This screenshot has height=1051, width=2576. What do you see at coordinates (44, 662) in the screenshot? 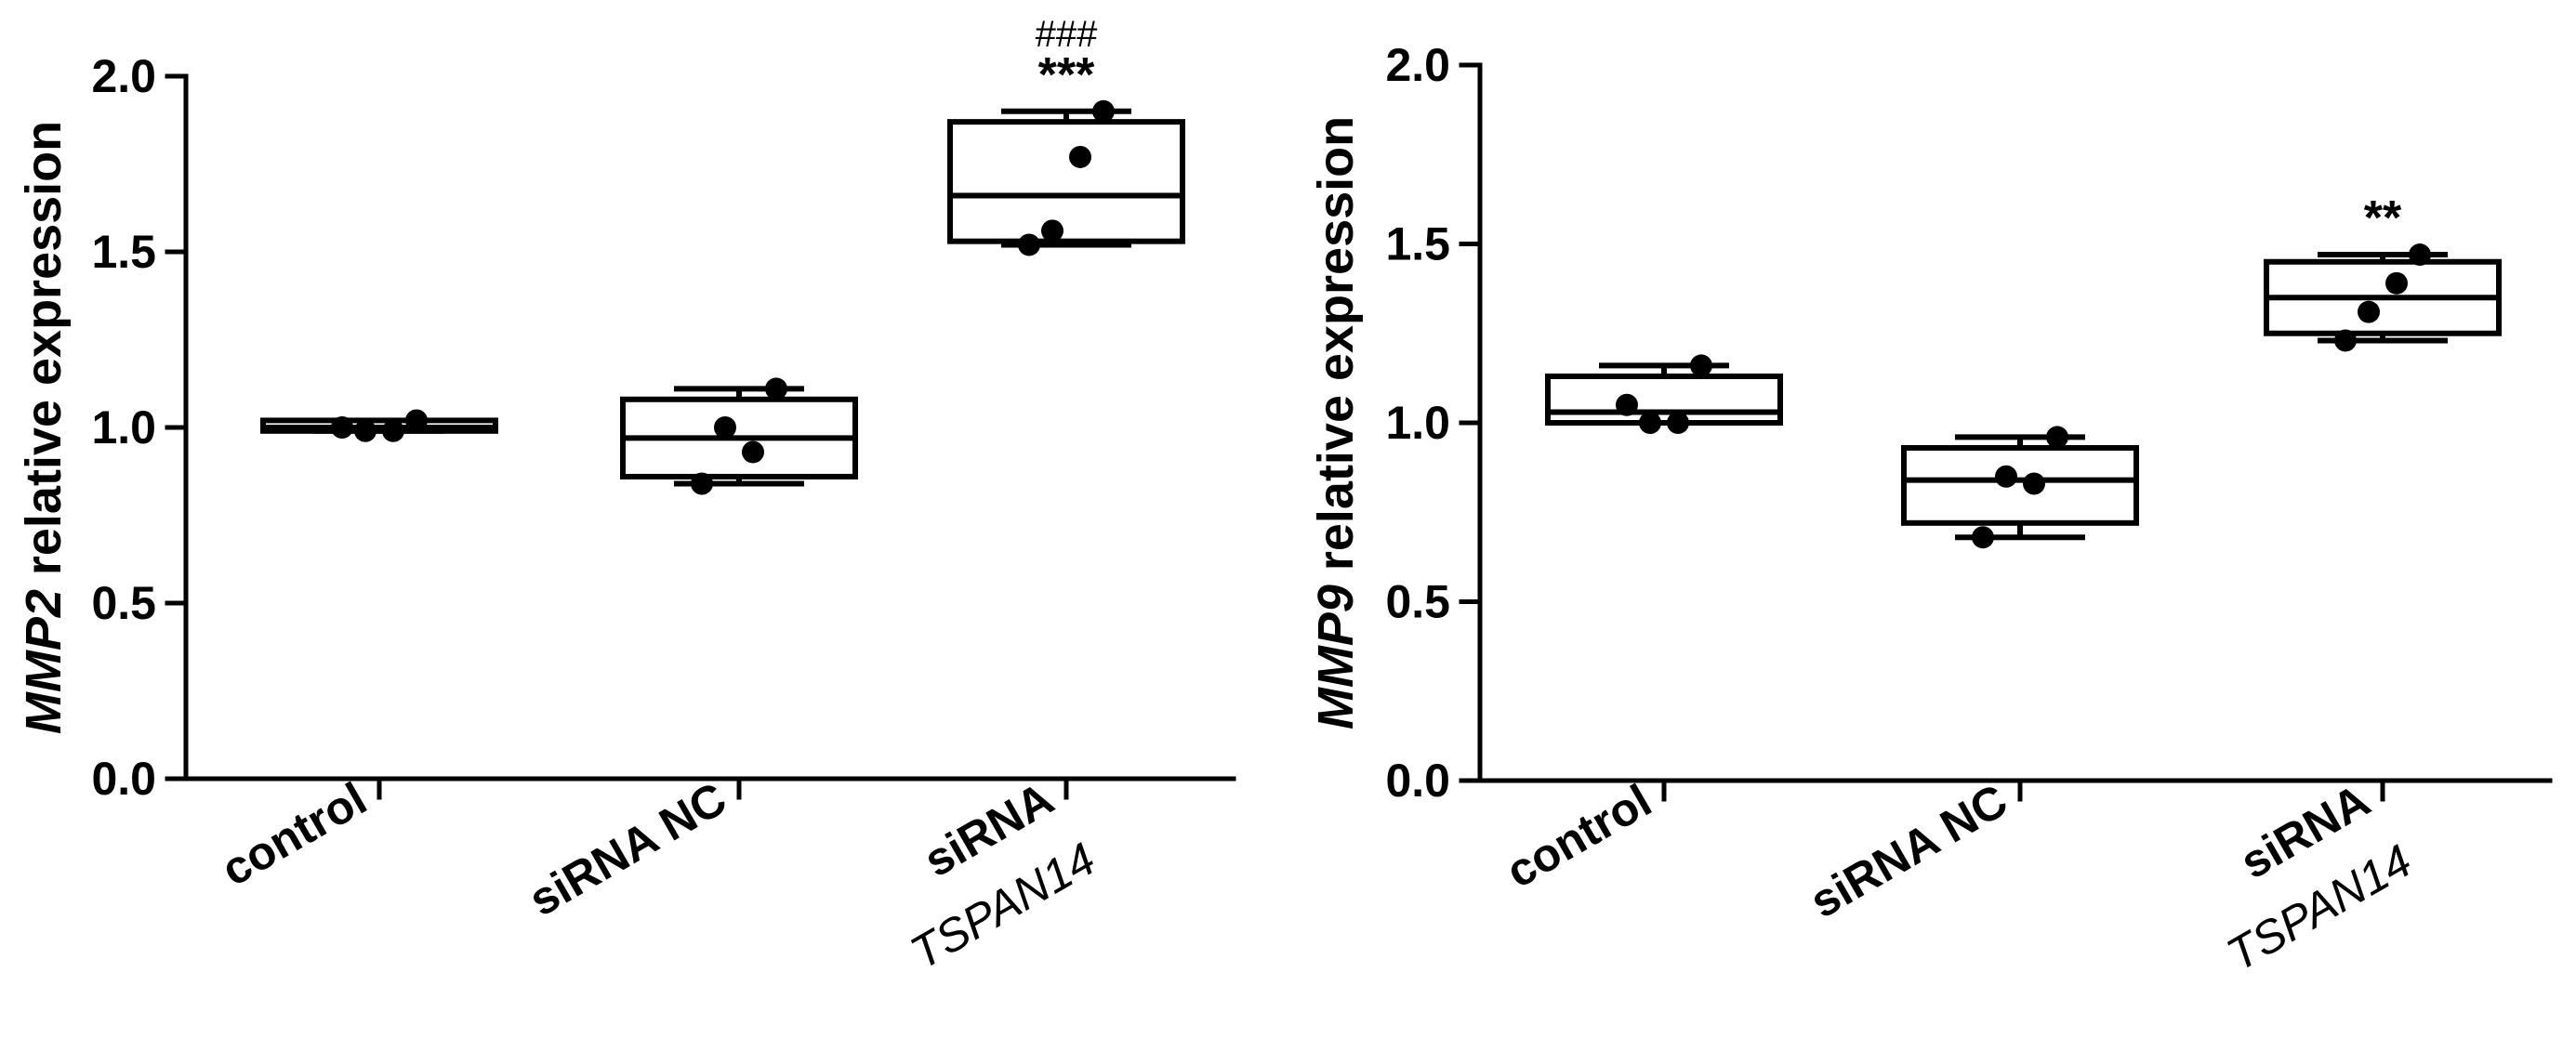
I see `y-axis-title-gene: MMP2` at bounding box center [44, 662].